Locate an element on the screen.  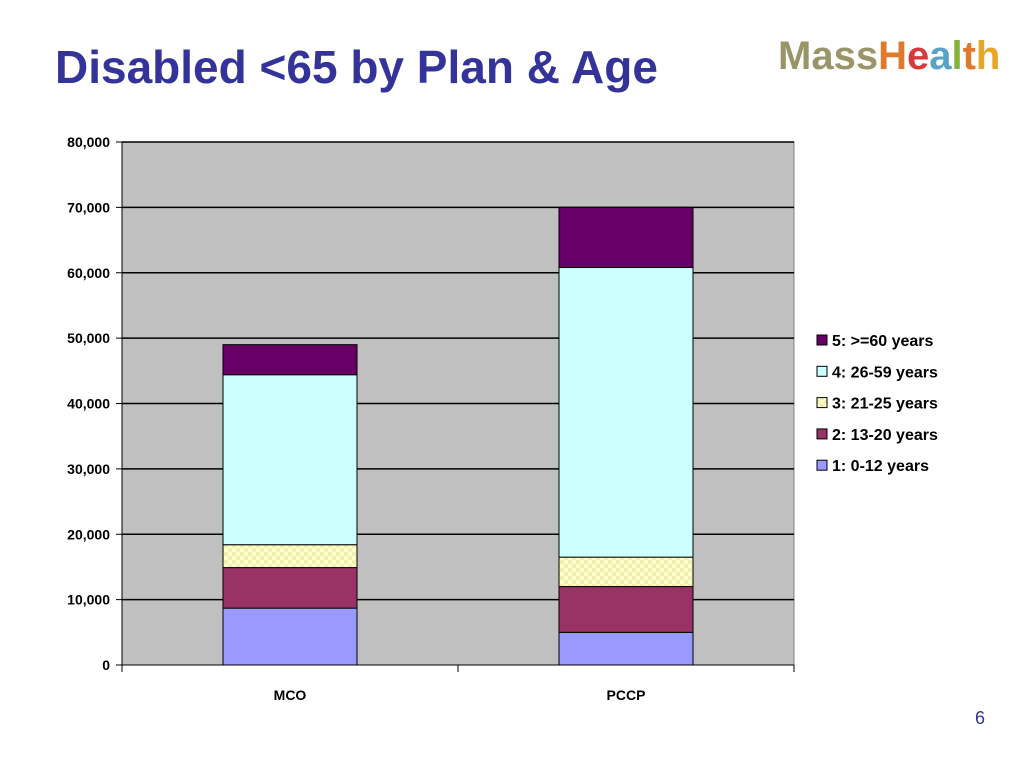
y-tick-label: 30,000 is located at coordinates (88, 469).